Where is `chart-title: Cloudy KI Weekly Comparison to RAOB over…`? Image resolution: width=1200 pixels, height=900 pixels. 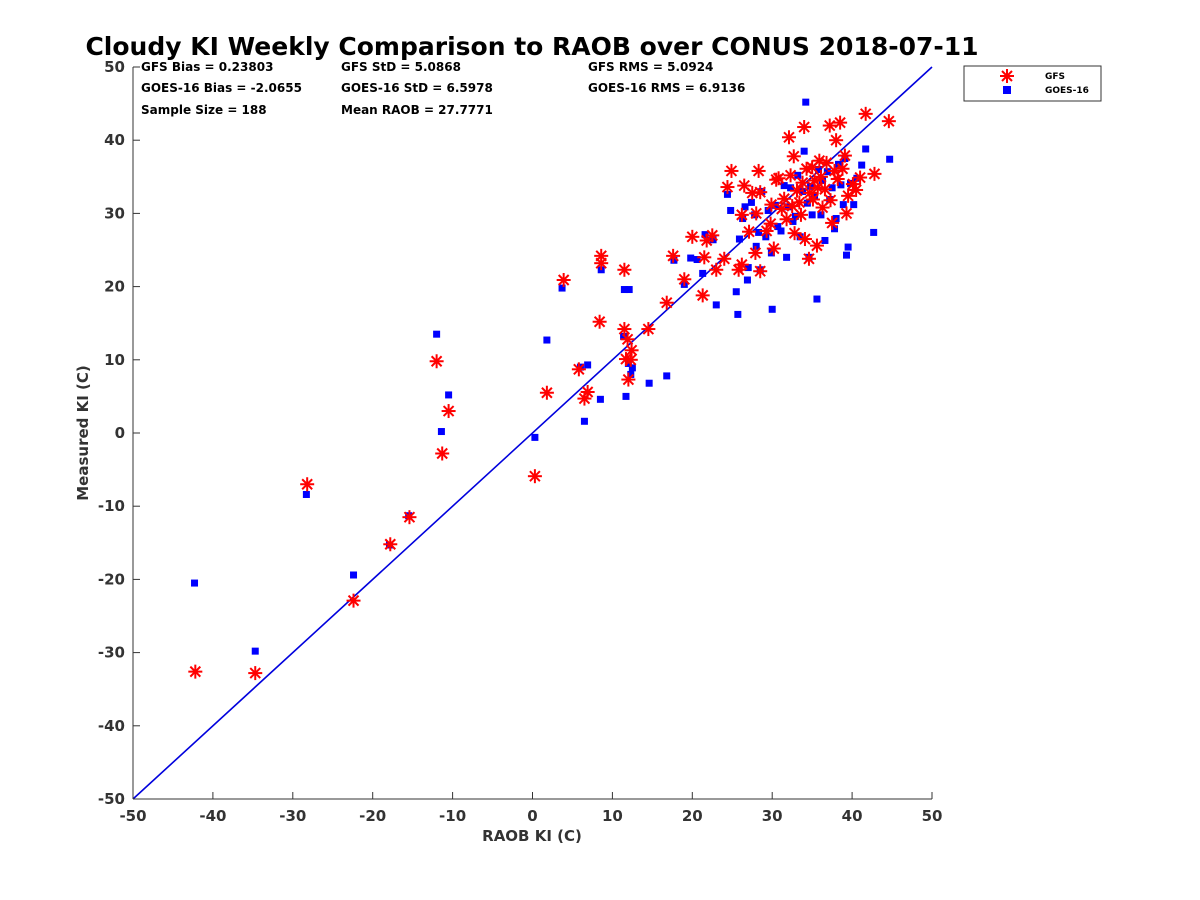 chart-title: Cloudy KI Weekly Comparison to RAOB over… is located at coordinates (531, 46).